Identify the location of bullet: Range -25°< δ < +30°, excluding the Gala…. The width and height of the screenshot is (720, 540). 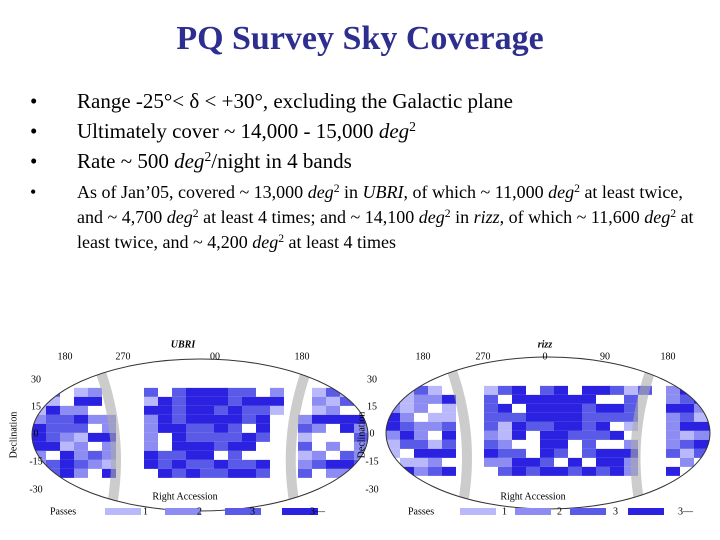
(362, 101).